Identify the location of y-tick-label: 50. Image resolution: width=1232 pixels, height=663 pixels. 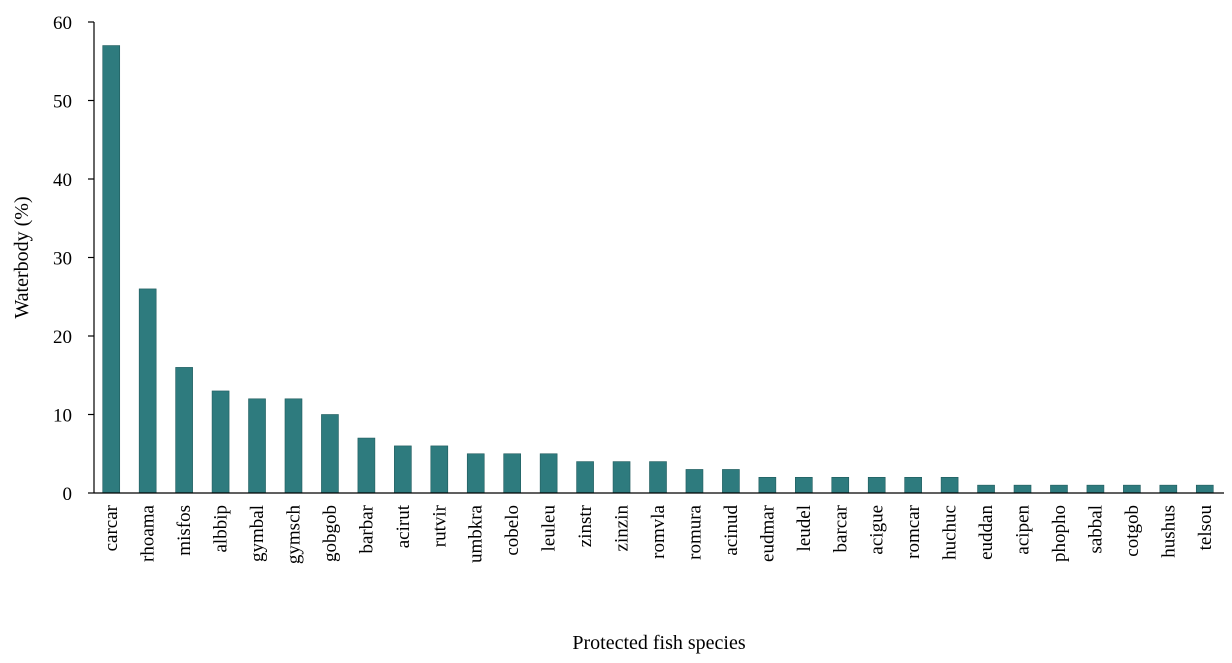
(62, 102).